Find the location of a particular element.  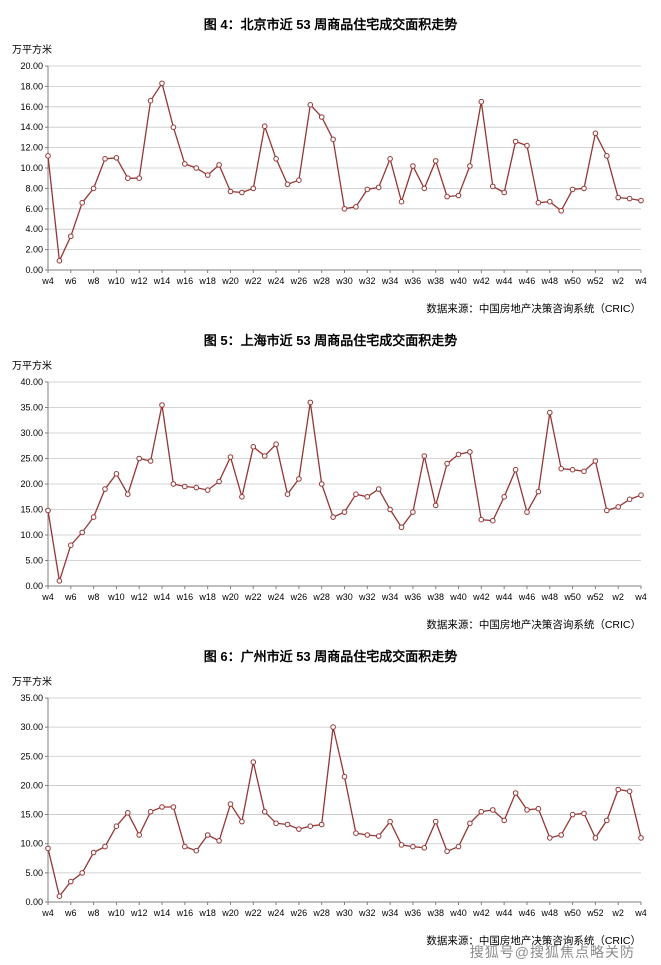

svg-text: w32 is located at coordinates (367, 597).